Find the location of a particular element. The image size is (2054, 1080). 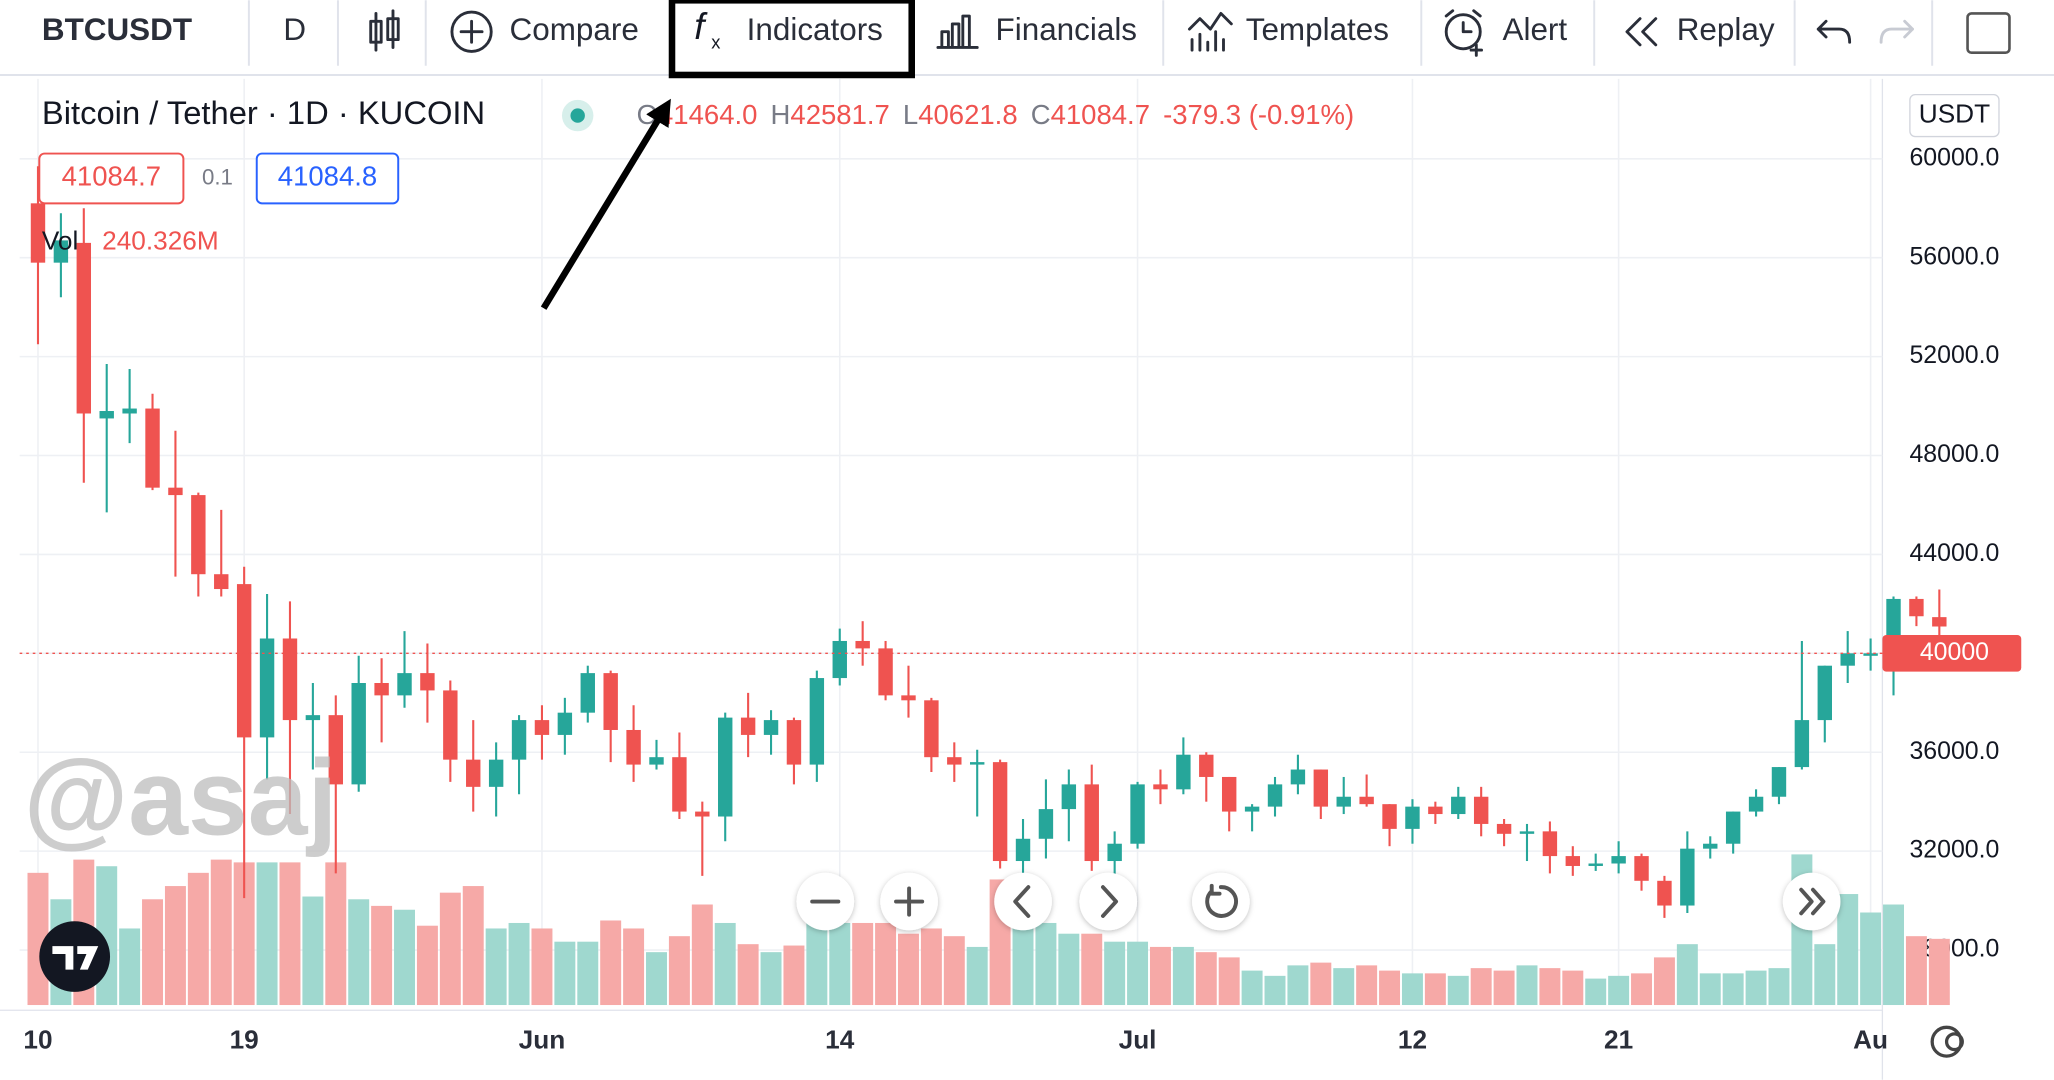

x-tick-label: 14 is located at coordinates (840, 1040).